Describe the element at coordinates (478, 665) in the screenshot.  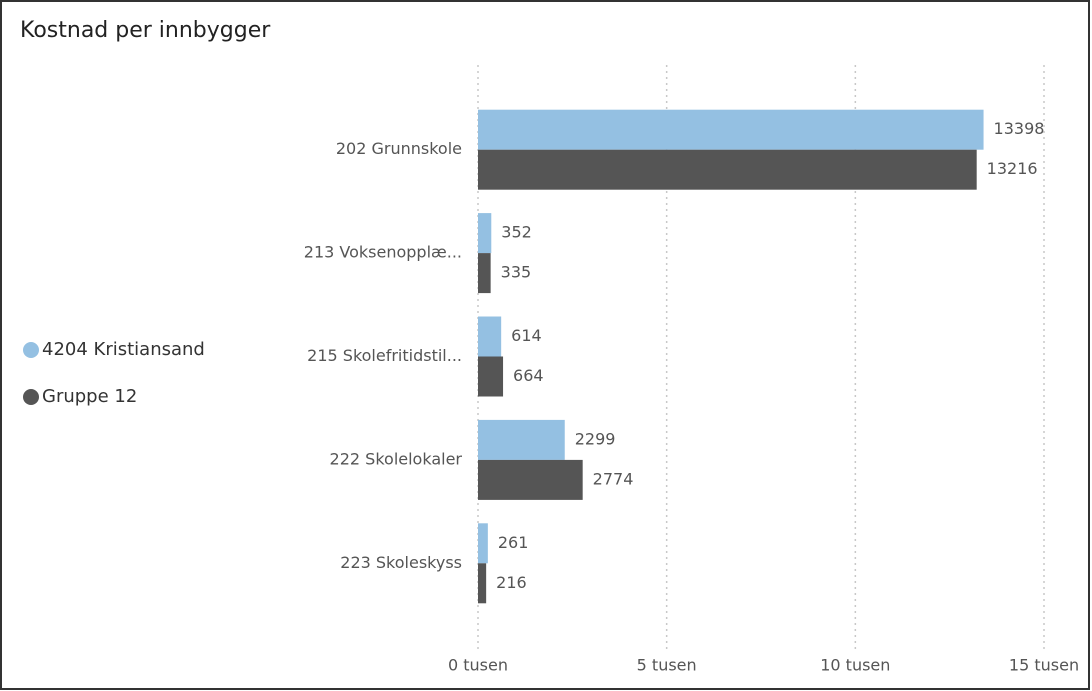
I see `x-tick-label: 0 tusen` at that location.